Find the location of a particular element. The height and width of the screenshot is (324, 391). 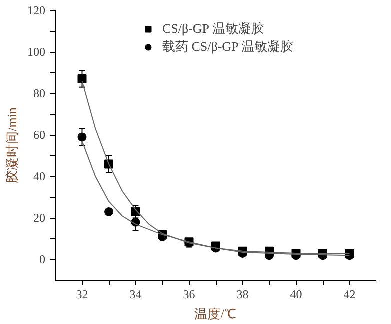

x-tick-label: 34 is located at coordinates (136, 295).